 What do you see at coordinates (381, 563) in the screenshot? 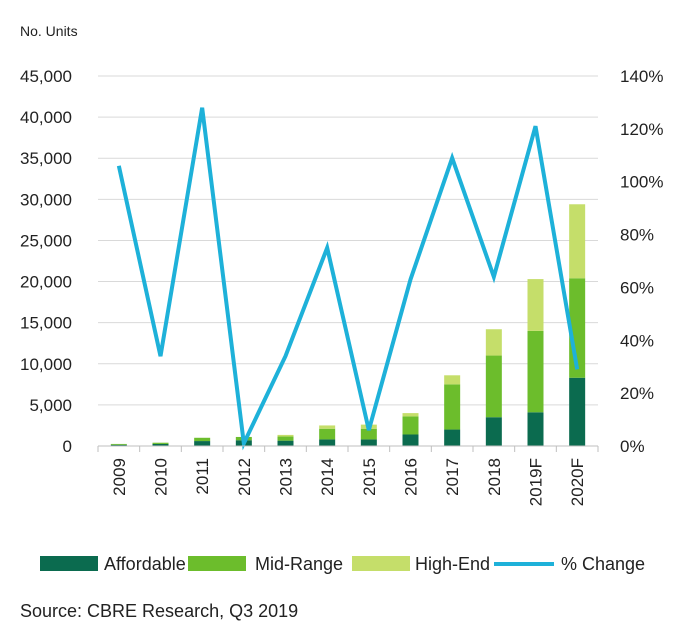
I see `legend-swatch-high-end` at bounding box center [381, 563].